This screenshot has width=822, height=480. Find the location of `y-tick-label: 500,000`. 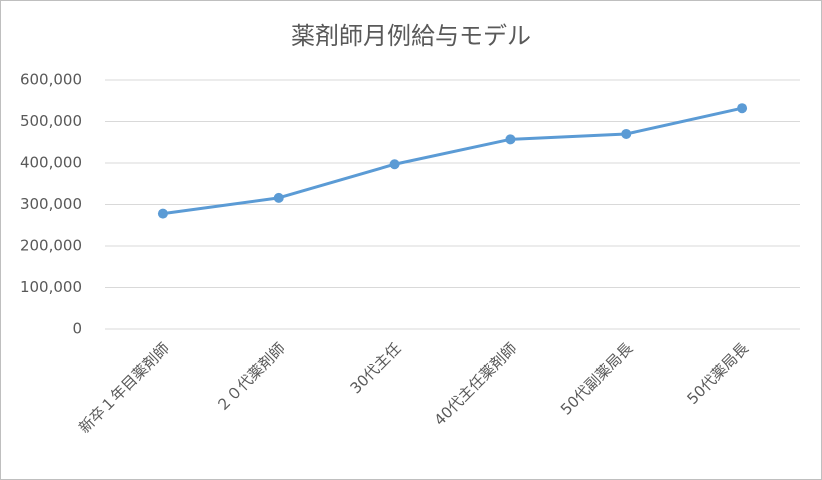

y-tick-label: 500,000 is located at coordinates (51, 121).